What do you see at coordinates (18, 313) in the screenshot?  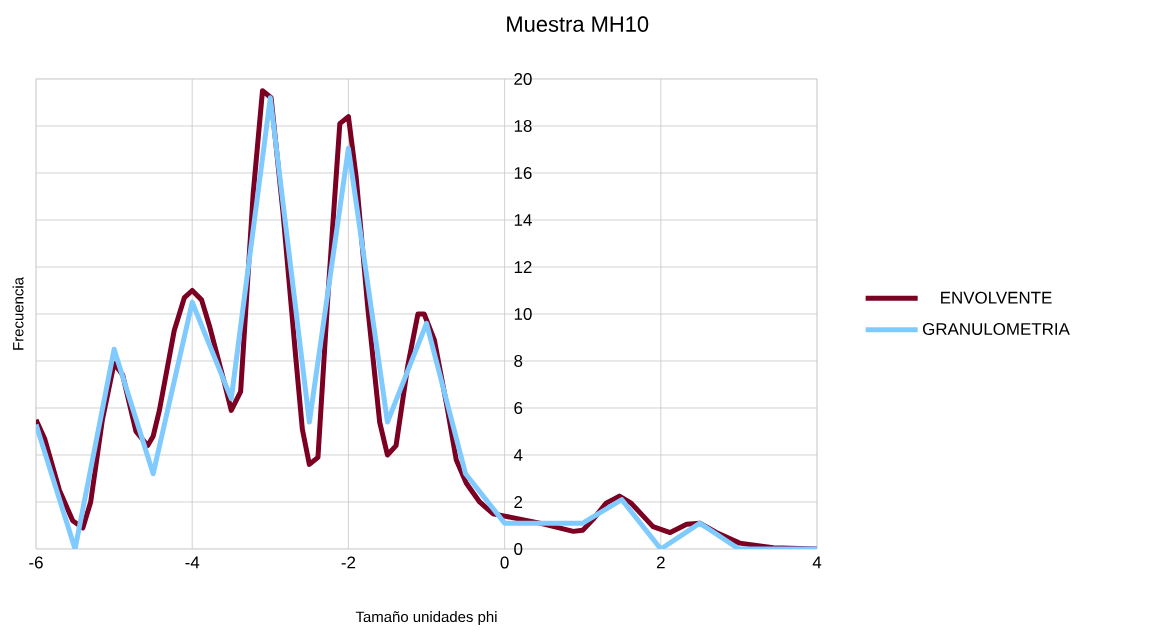 I see `y-axis-title: Frecuencia` at bounding box center [18, 313].